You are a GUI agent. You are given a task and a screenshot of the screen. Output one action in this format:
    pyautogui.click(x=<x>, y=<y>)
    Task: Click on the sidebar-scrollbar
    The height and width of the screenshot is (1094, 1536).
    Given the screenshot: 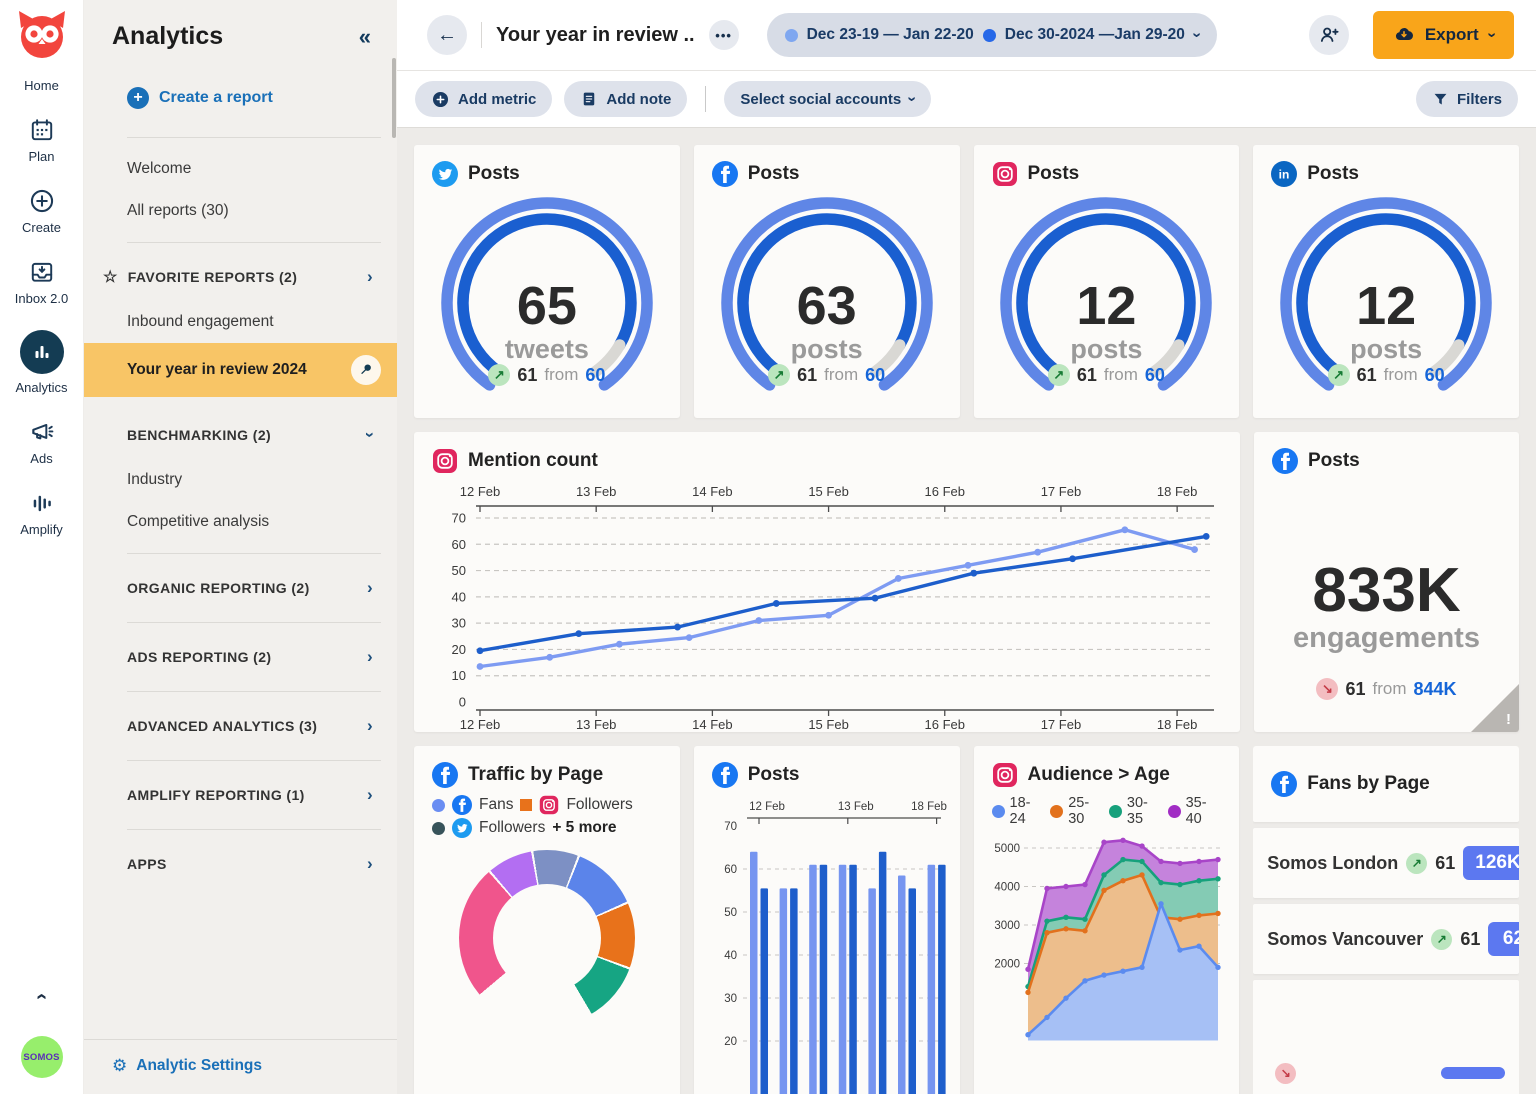 What is the action you would take?
    pyautogui.click(x=394, y=98)
    